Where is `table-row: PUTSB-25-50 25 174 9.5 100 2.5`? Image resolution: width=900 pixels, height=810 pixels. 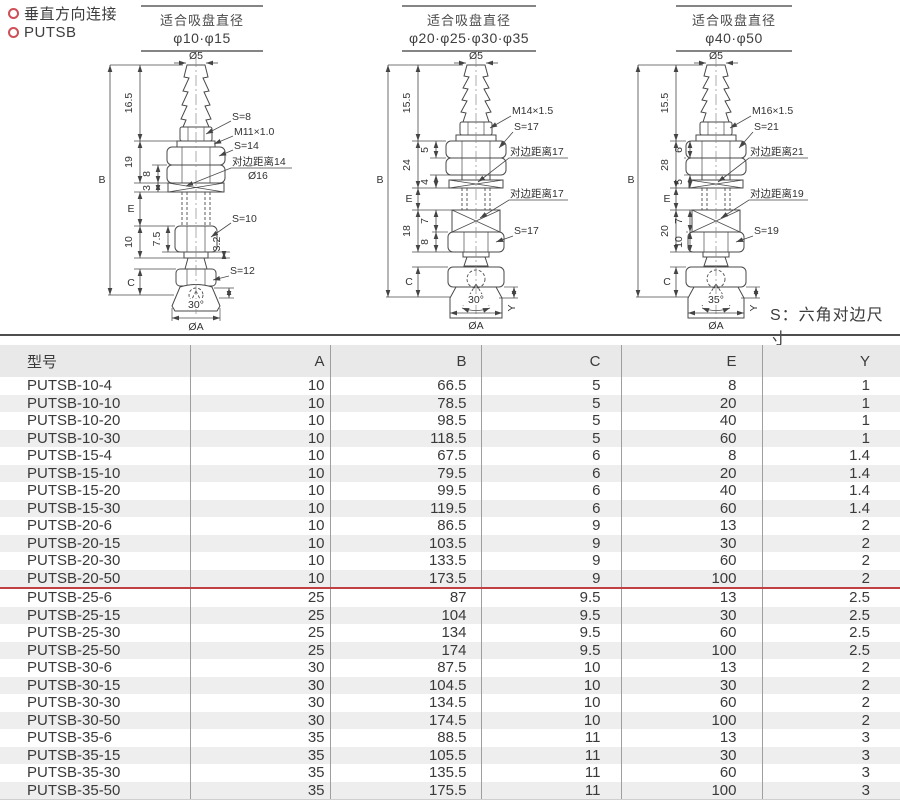
table-row: PUTSB-25-50 25 174 9.5 100 2.5 is located at coordinates (450, 650).